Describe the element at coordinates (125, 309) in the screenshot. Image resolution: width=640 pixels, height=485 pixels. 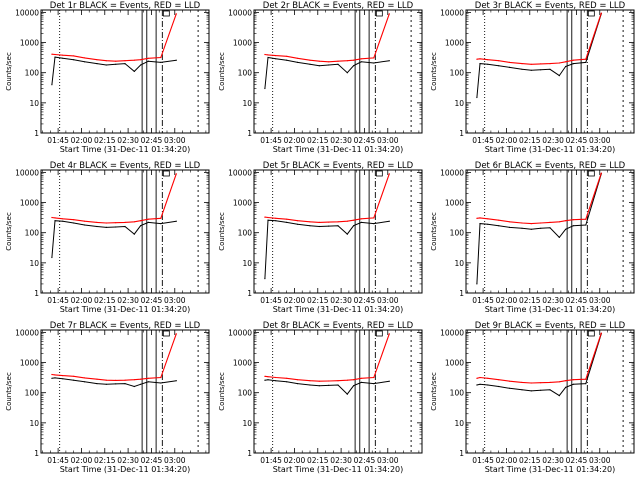
I see `x-axis-label: Start Time (31-Dec-11 01:34:20)` at that location.